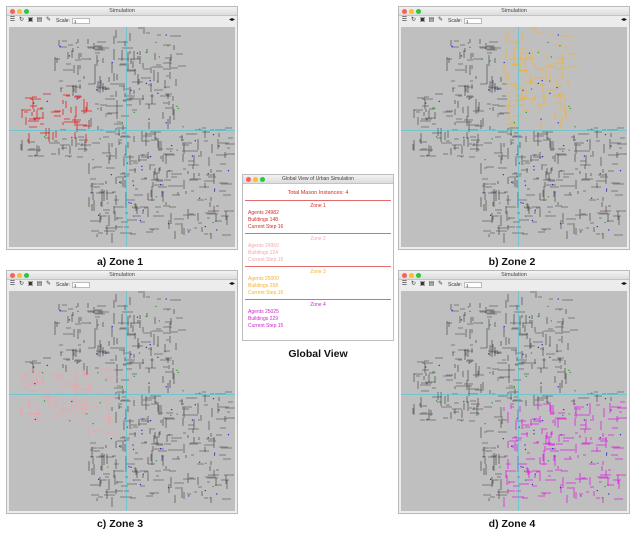 The width and height of the screenshot is (640, 536). I want to click on zone-buildings: Buildings 124, so click(263, 253).